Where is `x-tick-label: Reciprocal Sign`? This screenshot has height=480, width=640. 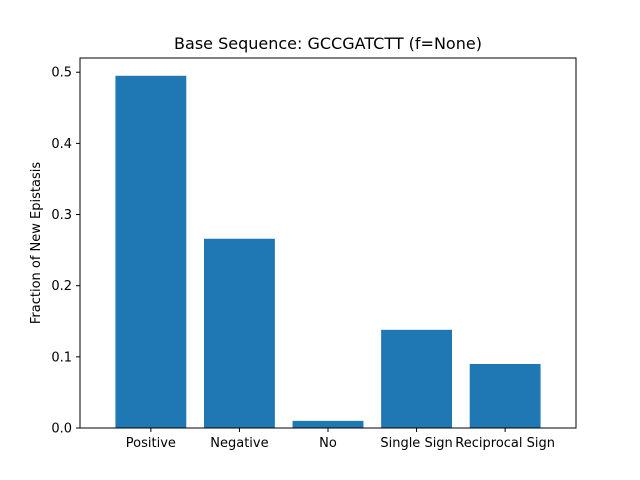 x-tick-label: Reciprocal Sign is located at coordinates (505, 443).